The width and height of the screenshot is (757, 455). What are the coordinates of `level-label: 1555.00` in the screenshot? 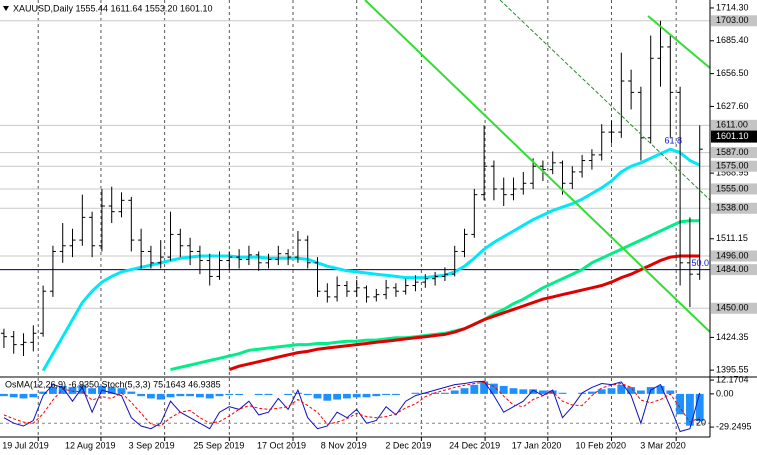 It's located at (732, 188).